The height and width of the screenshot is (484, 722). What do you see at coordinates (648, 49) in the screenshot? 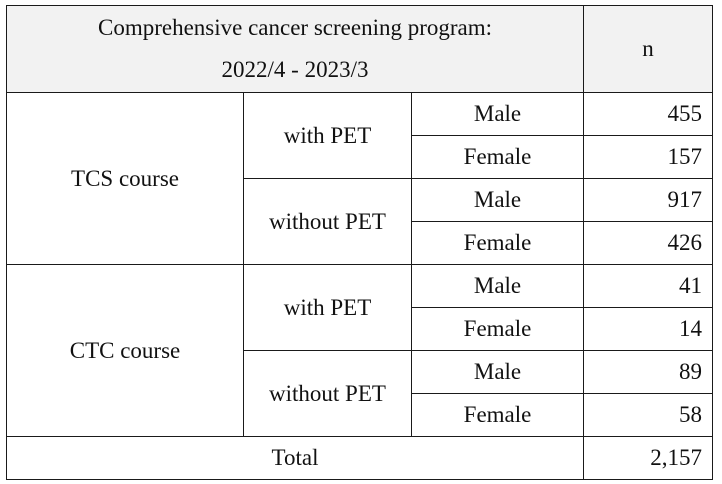
I see `n-column-header: n` at bounding box center [648, 49].